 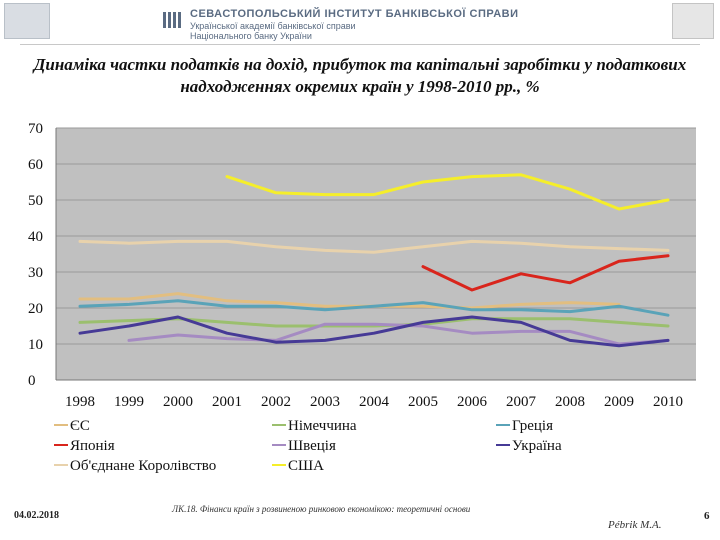 What do you see at coordinates (360, 44) in the screenshot?
I see `header-divider` at bounding box center [360, 44].